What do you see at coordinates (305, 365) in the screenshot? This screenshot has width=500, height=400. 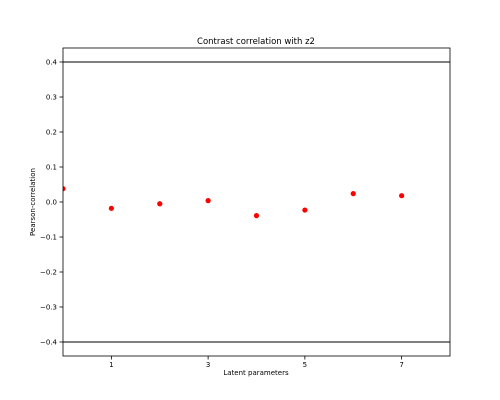 I see `x-tick-label: 5` at bounding box center [305, 365].